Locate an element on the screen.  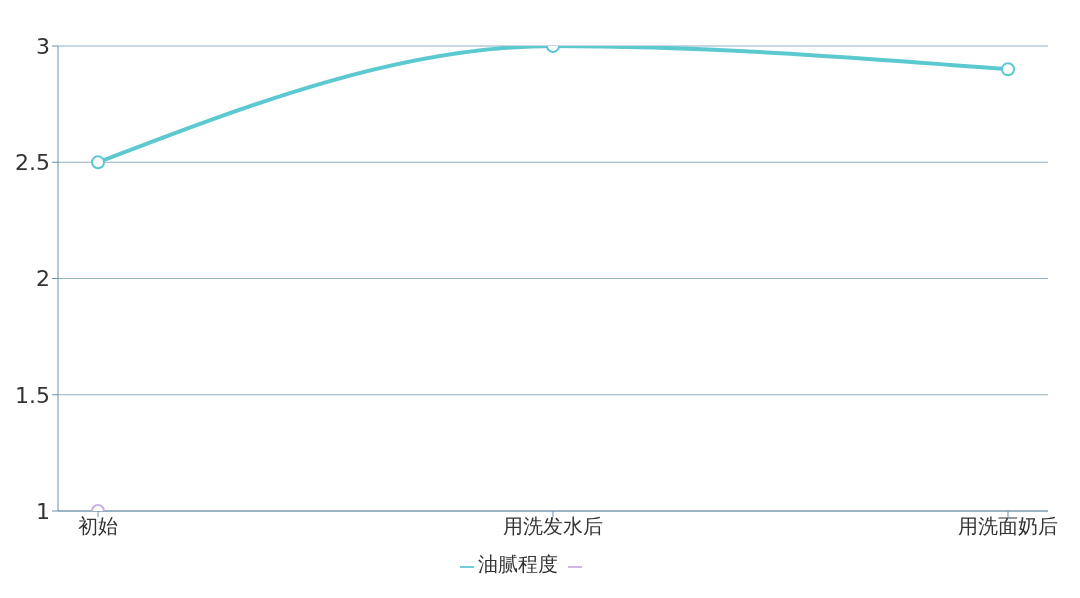
y-tick-label: 2 is located at coordinates (43, 279).